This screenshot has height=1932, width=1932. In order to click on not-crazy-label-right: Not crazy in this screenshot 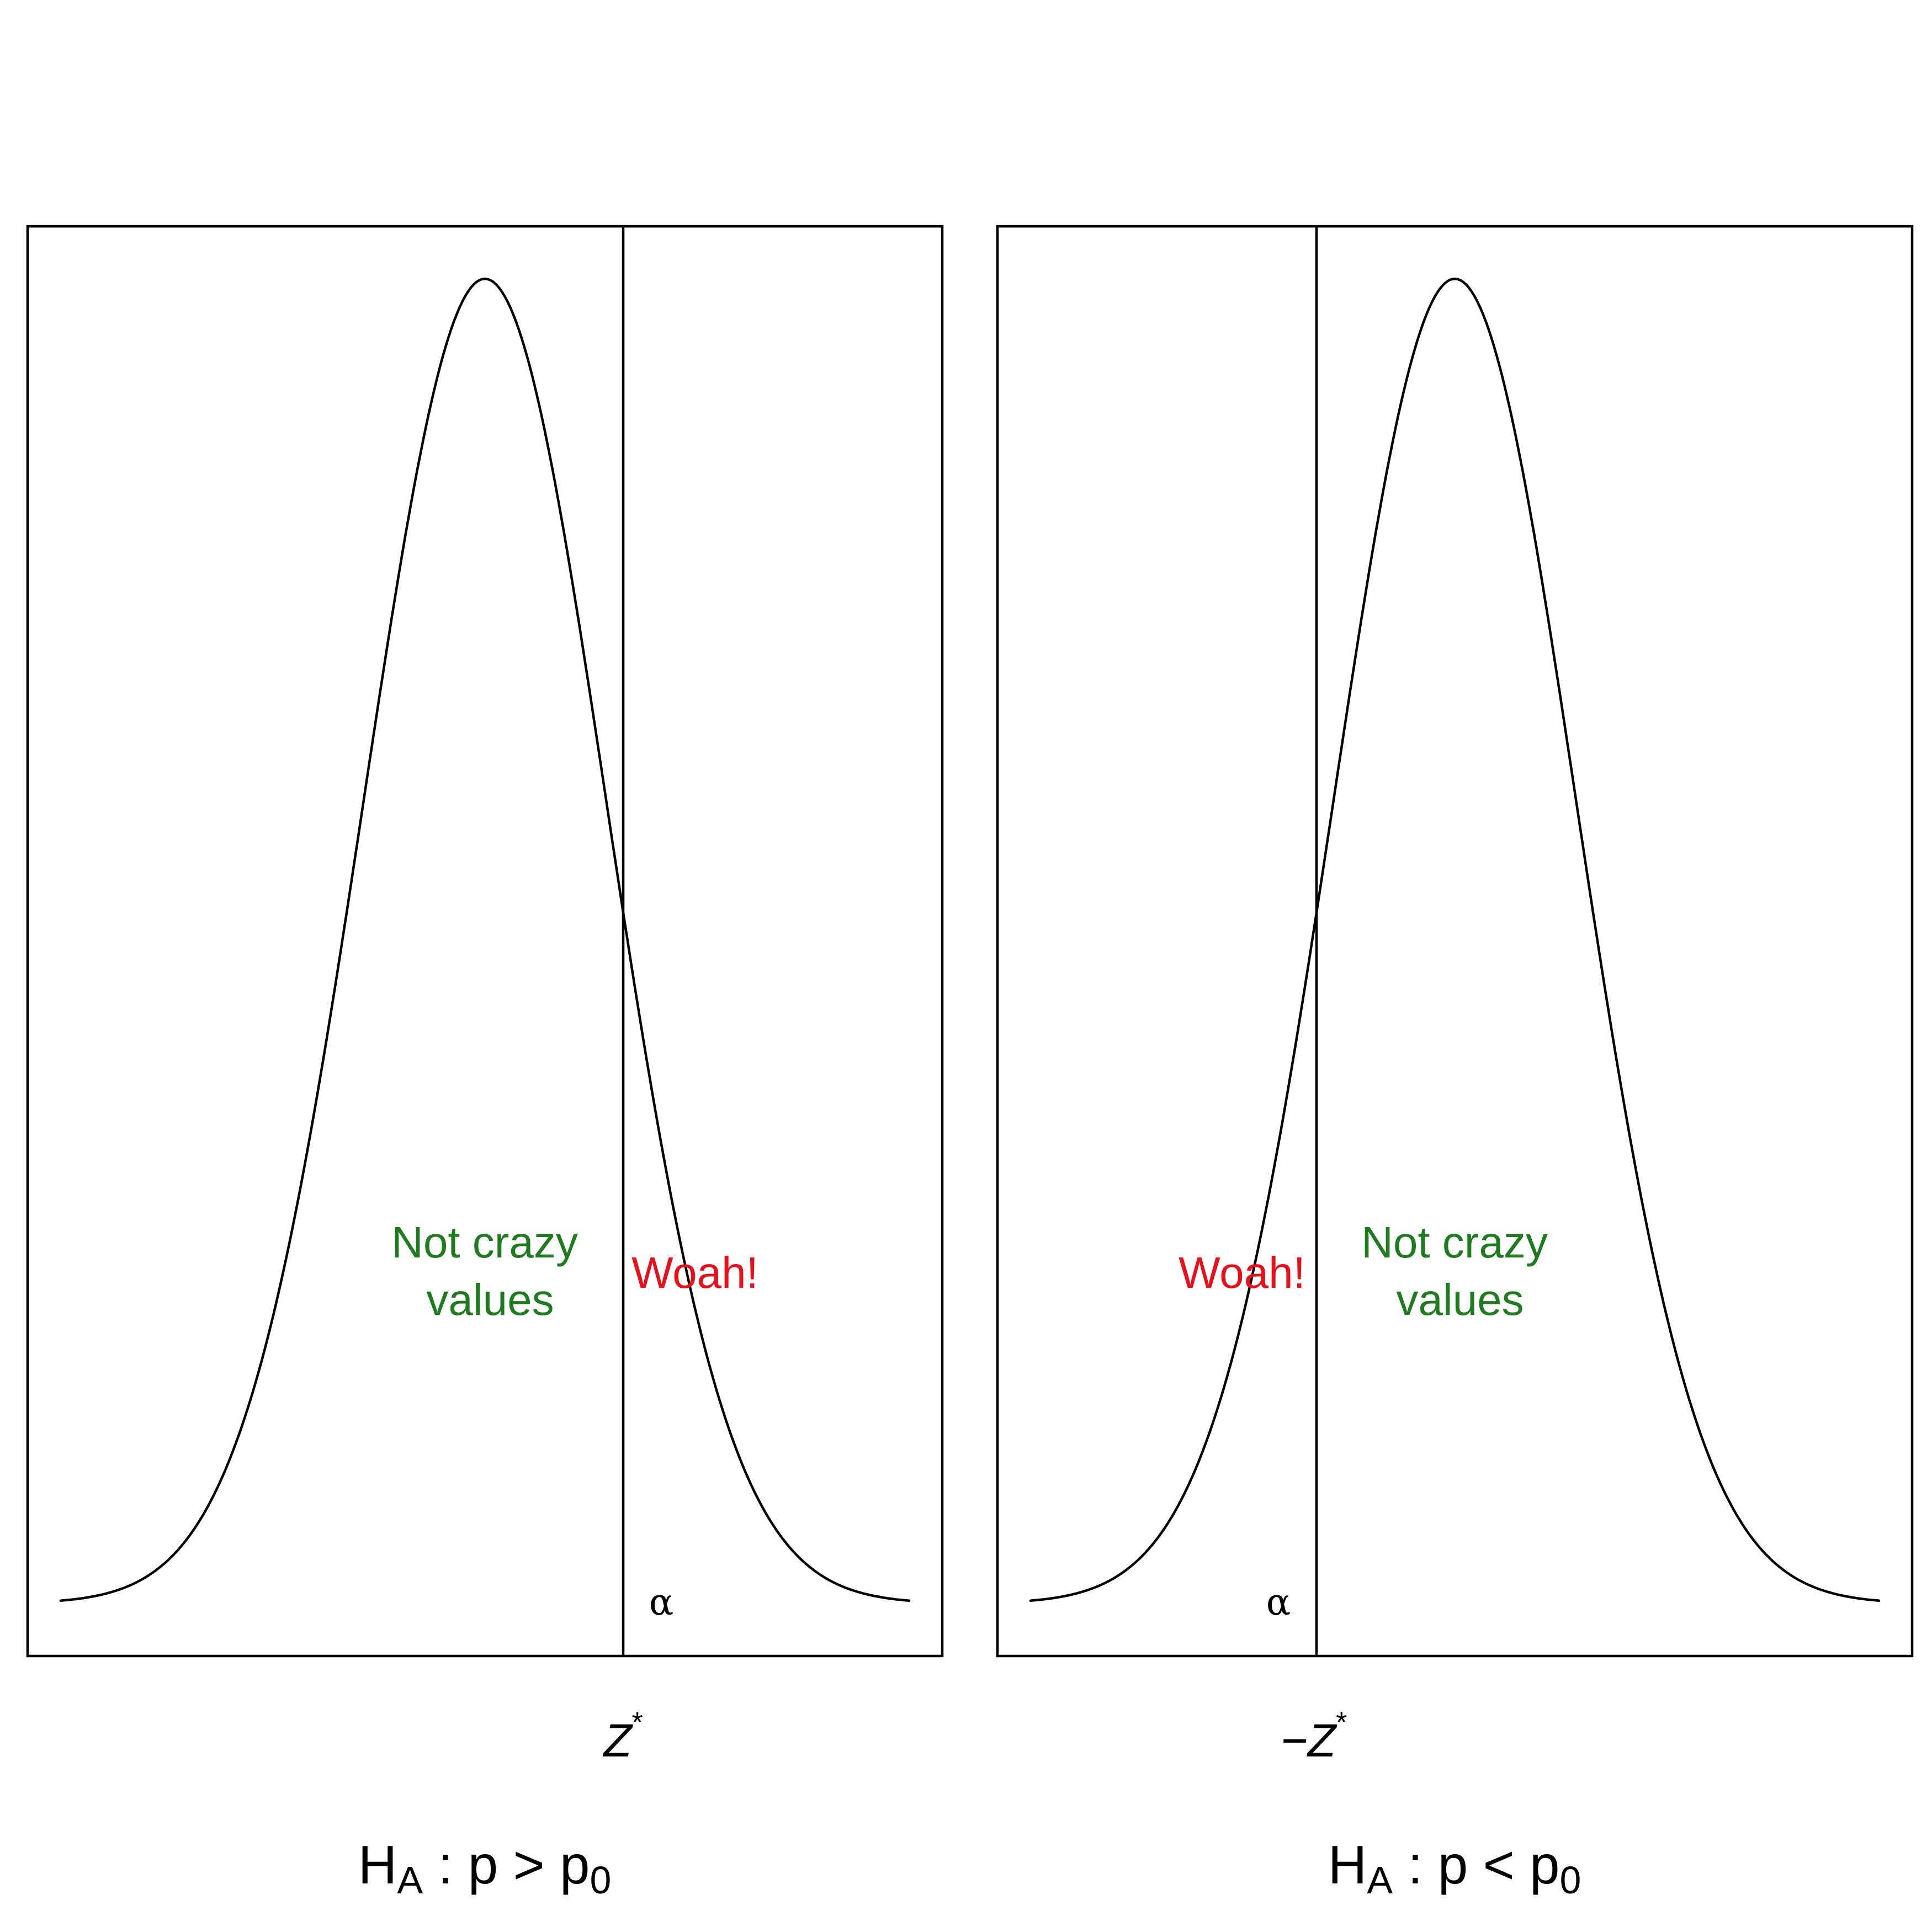, I will do `click(1454, 1243)`.